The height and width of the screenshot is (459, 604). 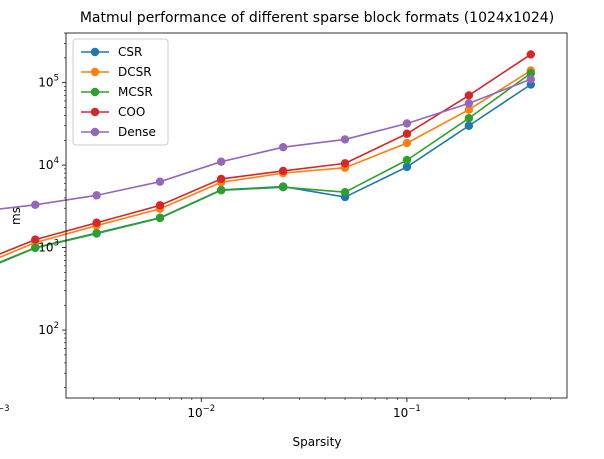 I want to click on x-tick-label: 10⁻¹, so click(x=407, y=412).